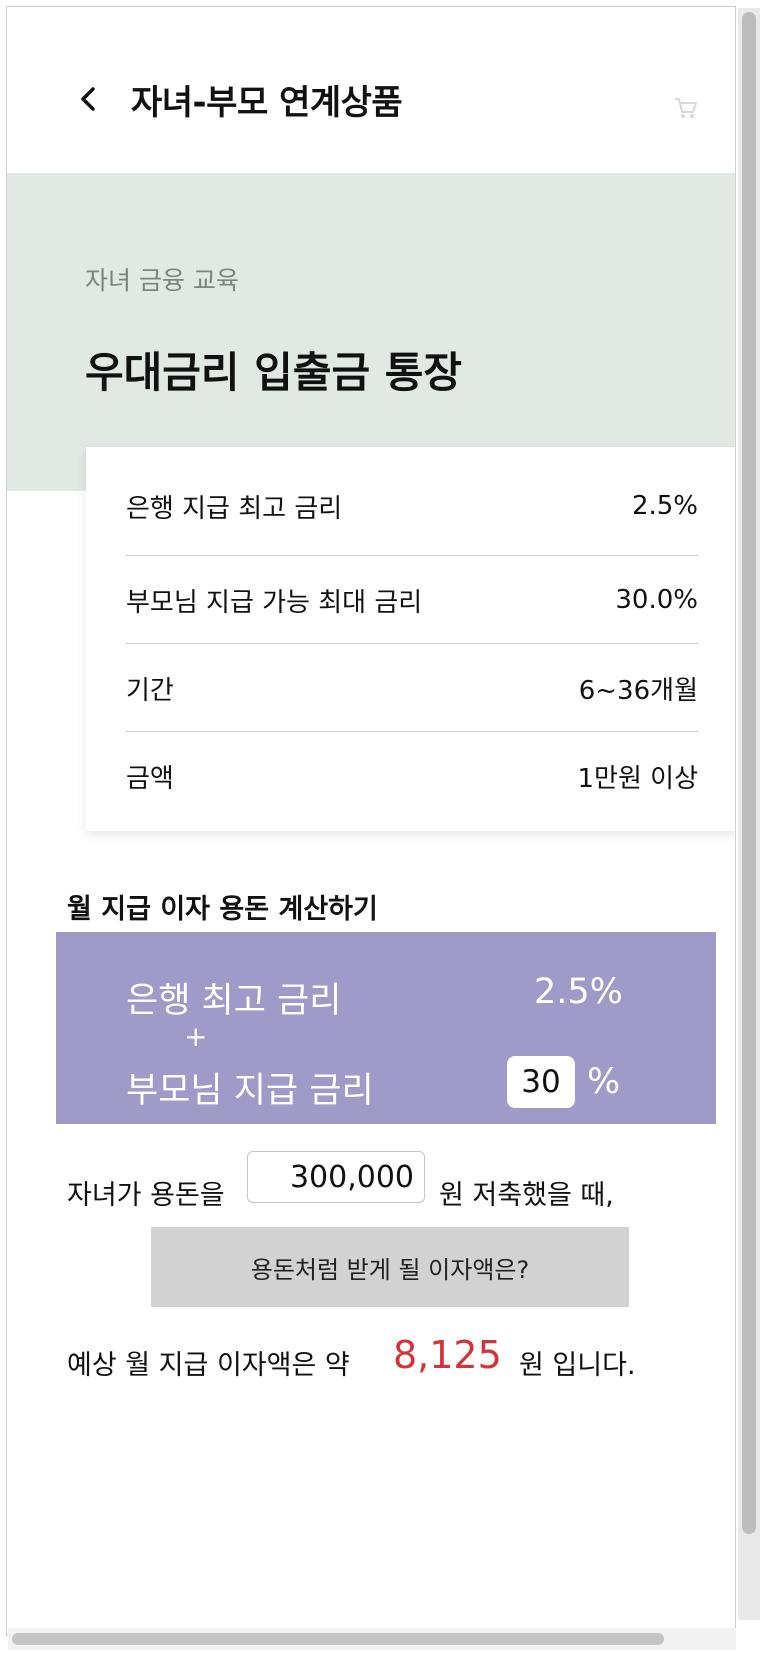  What do you see at coordinates (541, 1082) in the screenshot?
I see `parent-rate-input` at bounding box center [541, 1082].